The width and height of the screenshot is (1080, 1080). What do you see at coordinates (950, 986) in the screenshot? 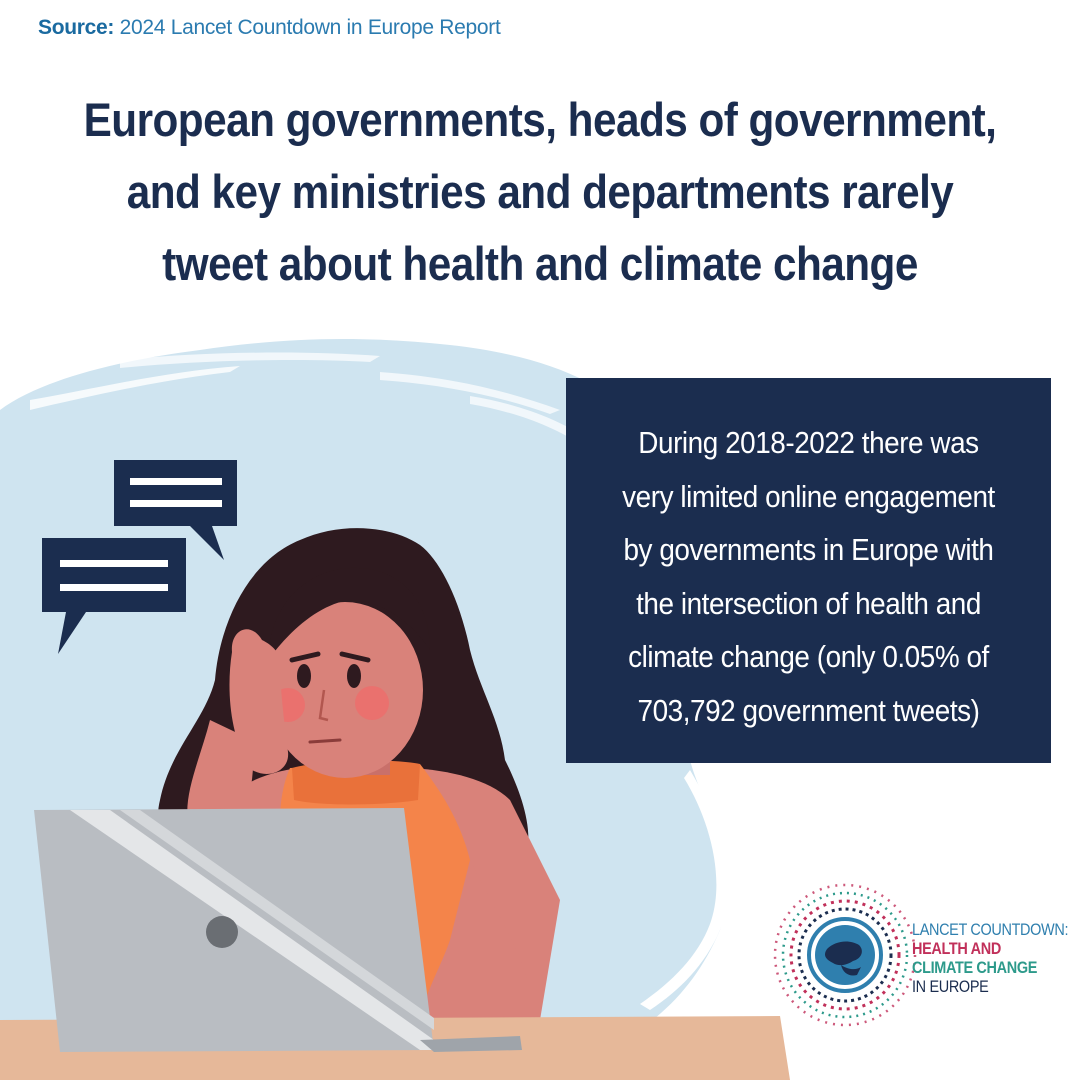
I see `logo-line-4: IN EUROPE` at bounding box center [950, 986].